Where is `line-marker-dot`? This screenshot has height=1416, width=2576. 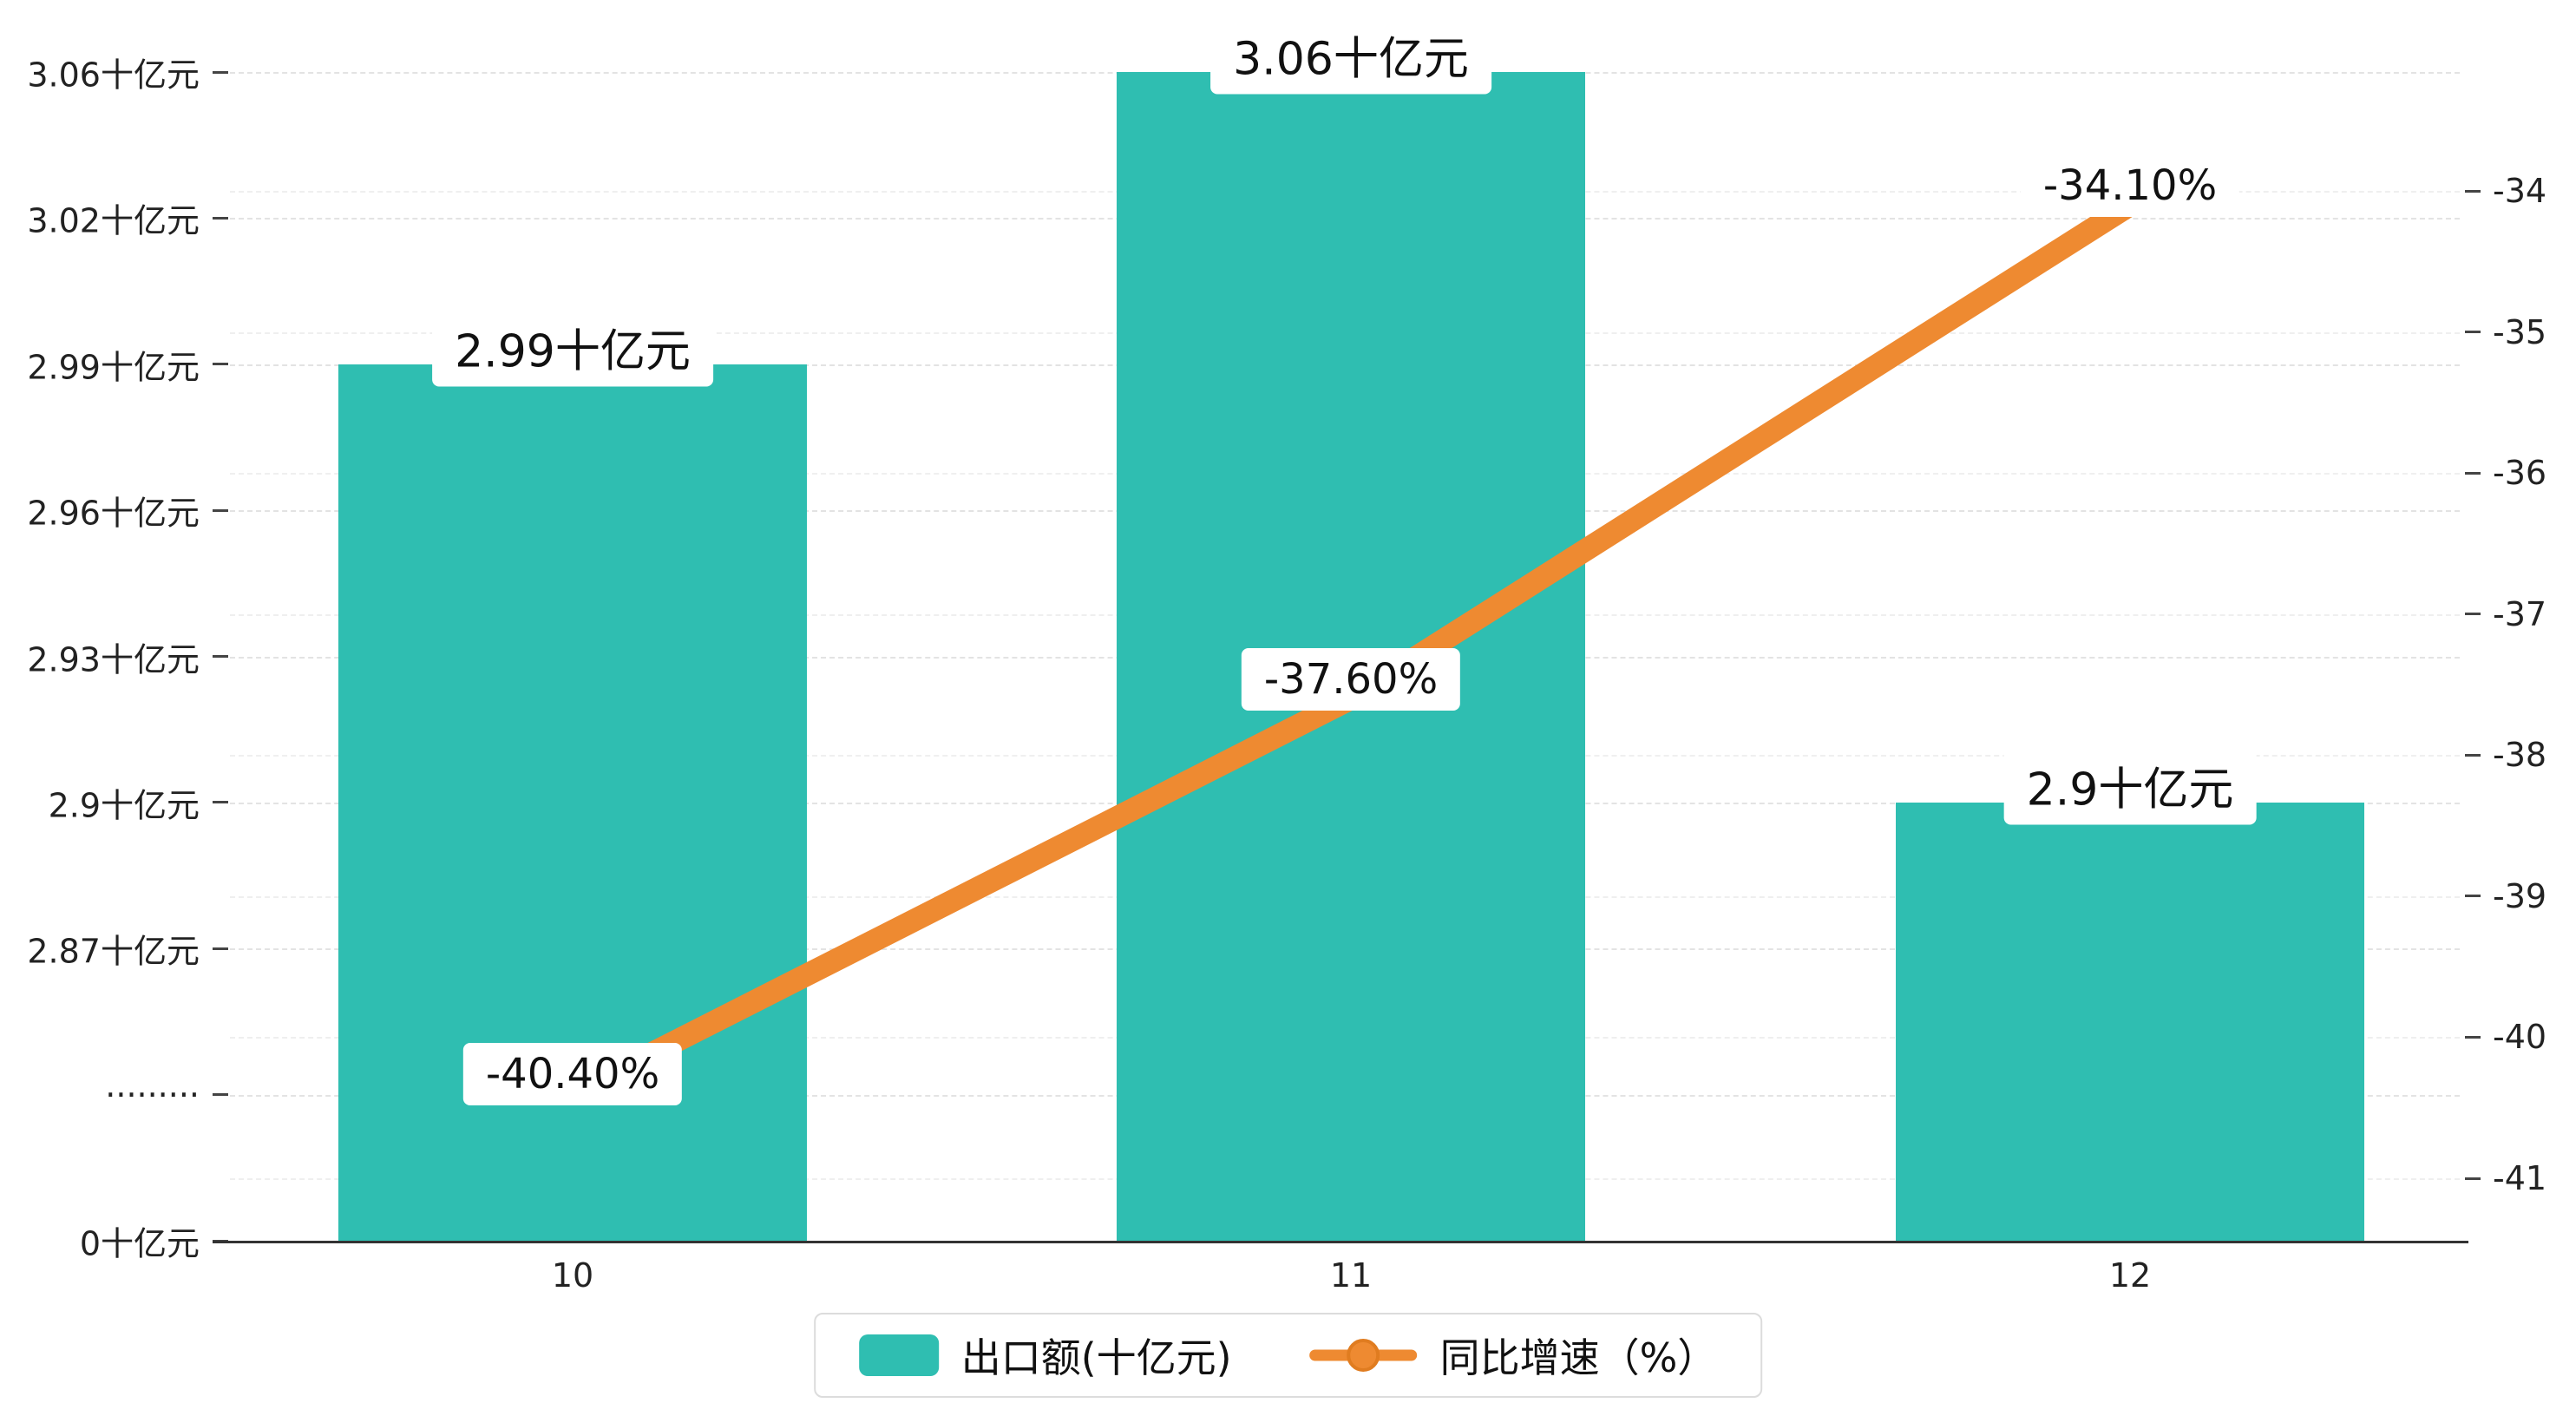
line-marker-dot is located at coordinates (1363, 1356).